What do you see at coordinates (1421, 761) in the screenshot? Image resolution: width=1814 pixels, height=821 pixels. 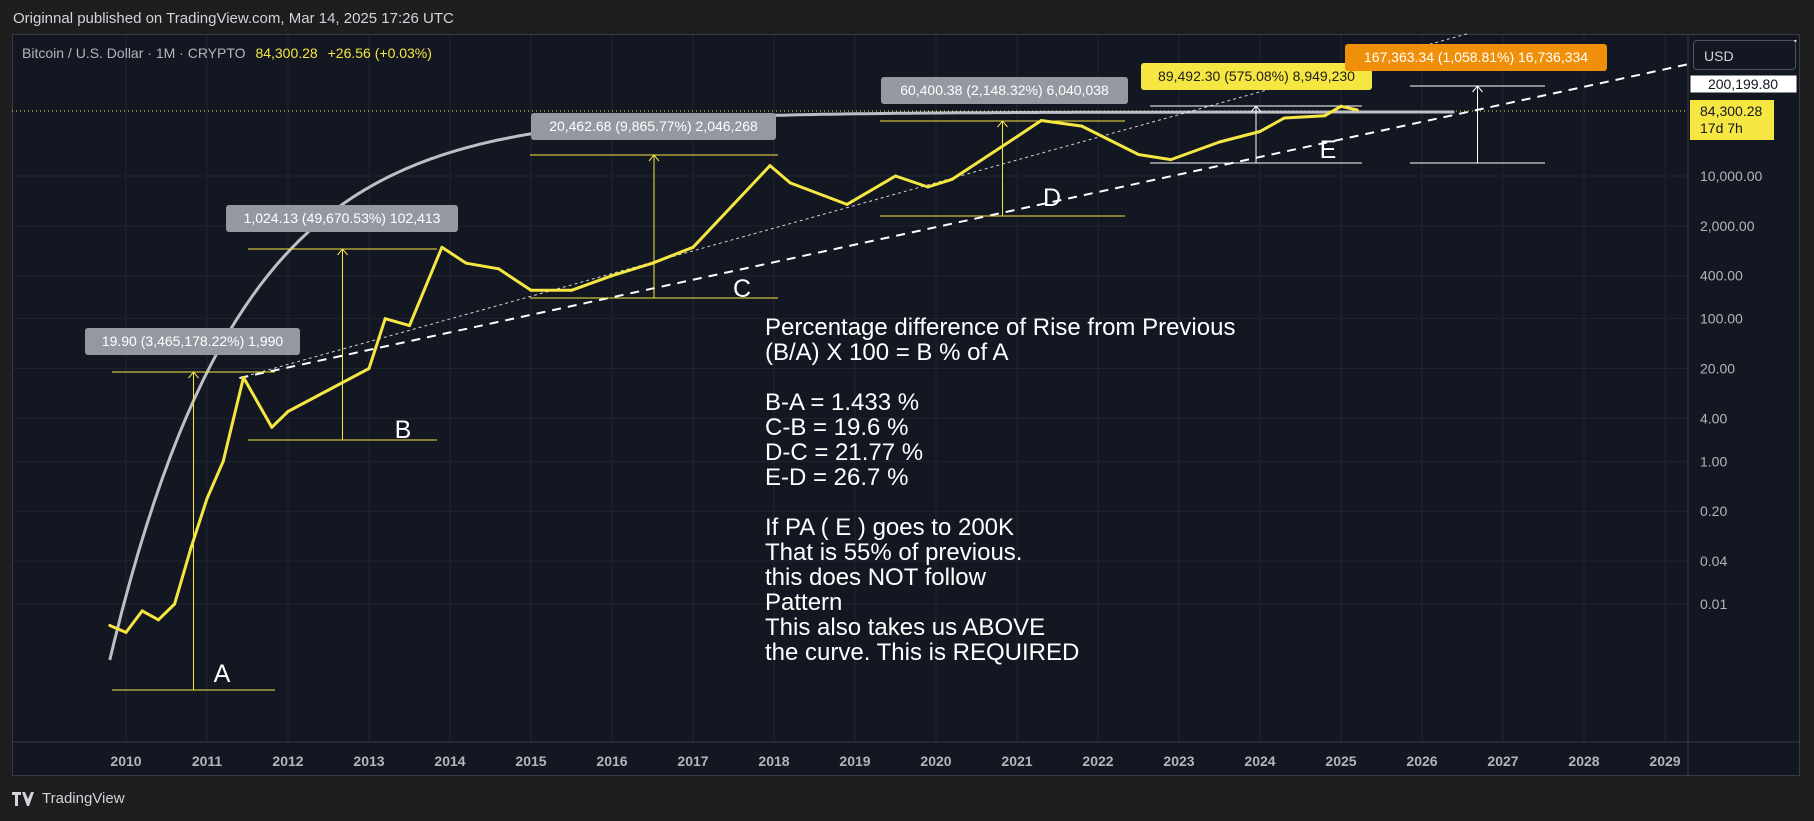 I see `x-tick-label: 2026` at bounding box center [1421, 761].